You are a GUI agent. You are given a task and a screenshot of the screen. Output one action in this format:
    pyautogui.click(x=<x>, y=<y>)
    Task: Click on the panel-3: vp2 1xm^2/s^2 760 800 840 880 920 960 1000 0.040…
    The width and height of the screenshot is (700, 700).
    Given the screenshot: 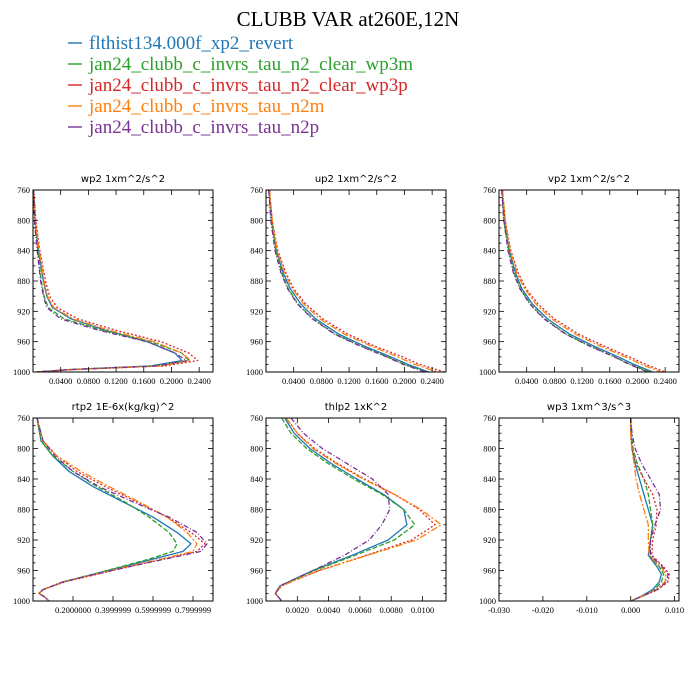 What is the action you would take?
    pyautogui.click(x=579, y=280)
    